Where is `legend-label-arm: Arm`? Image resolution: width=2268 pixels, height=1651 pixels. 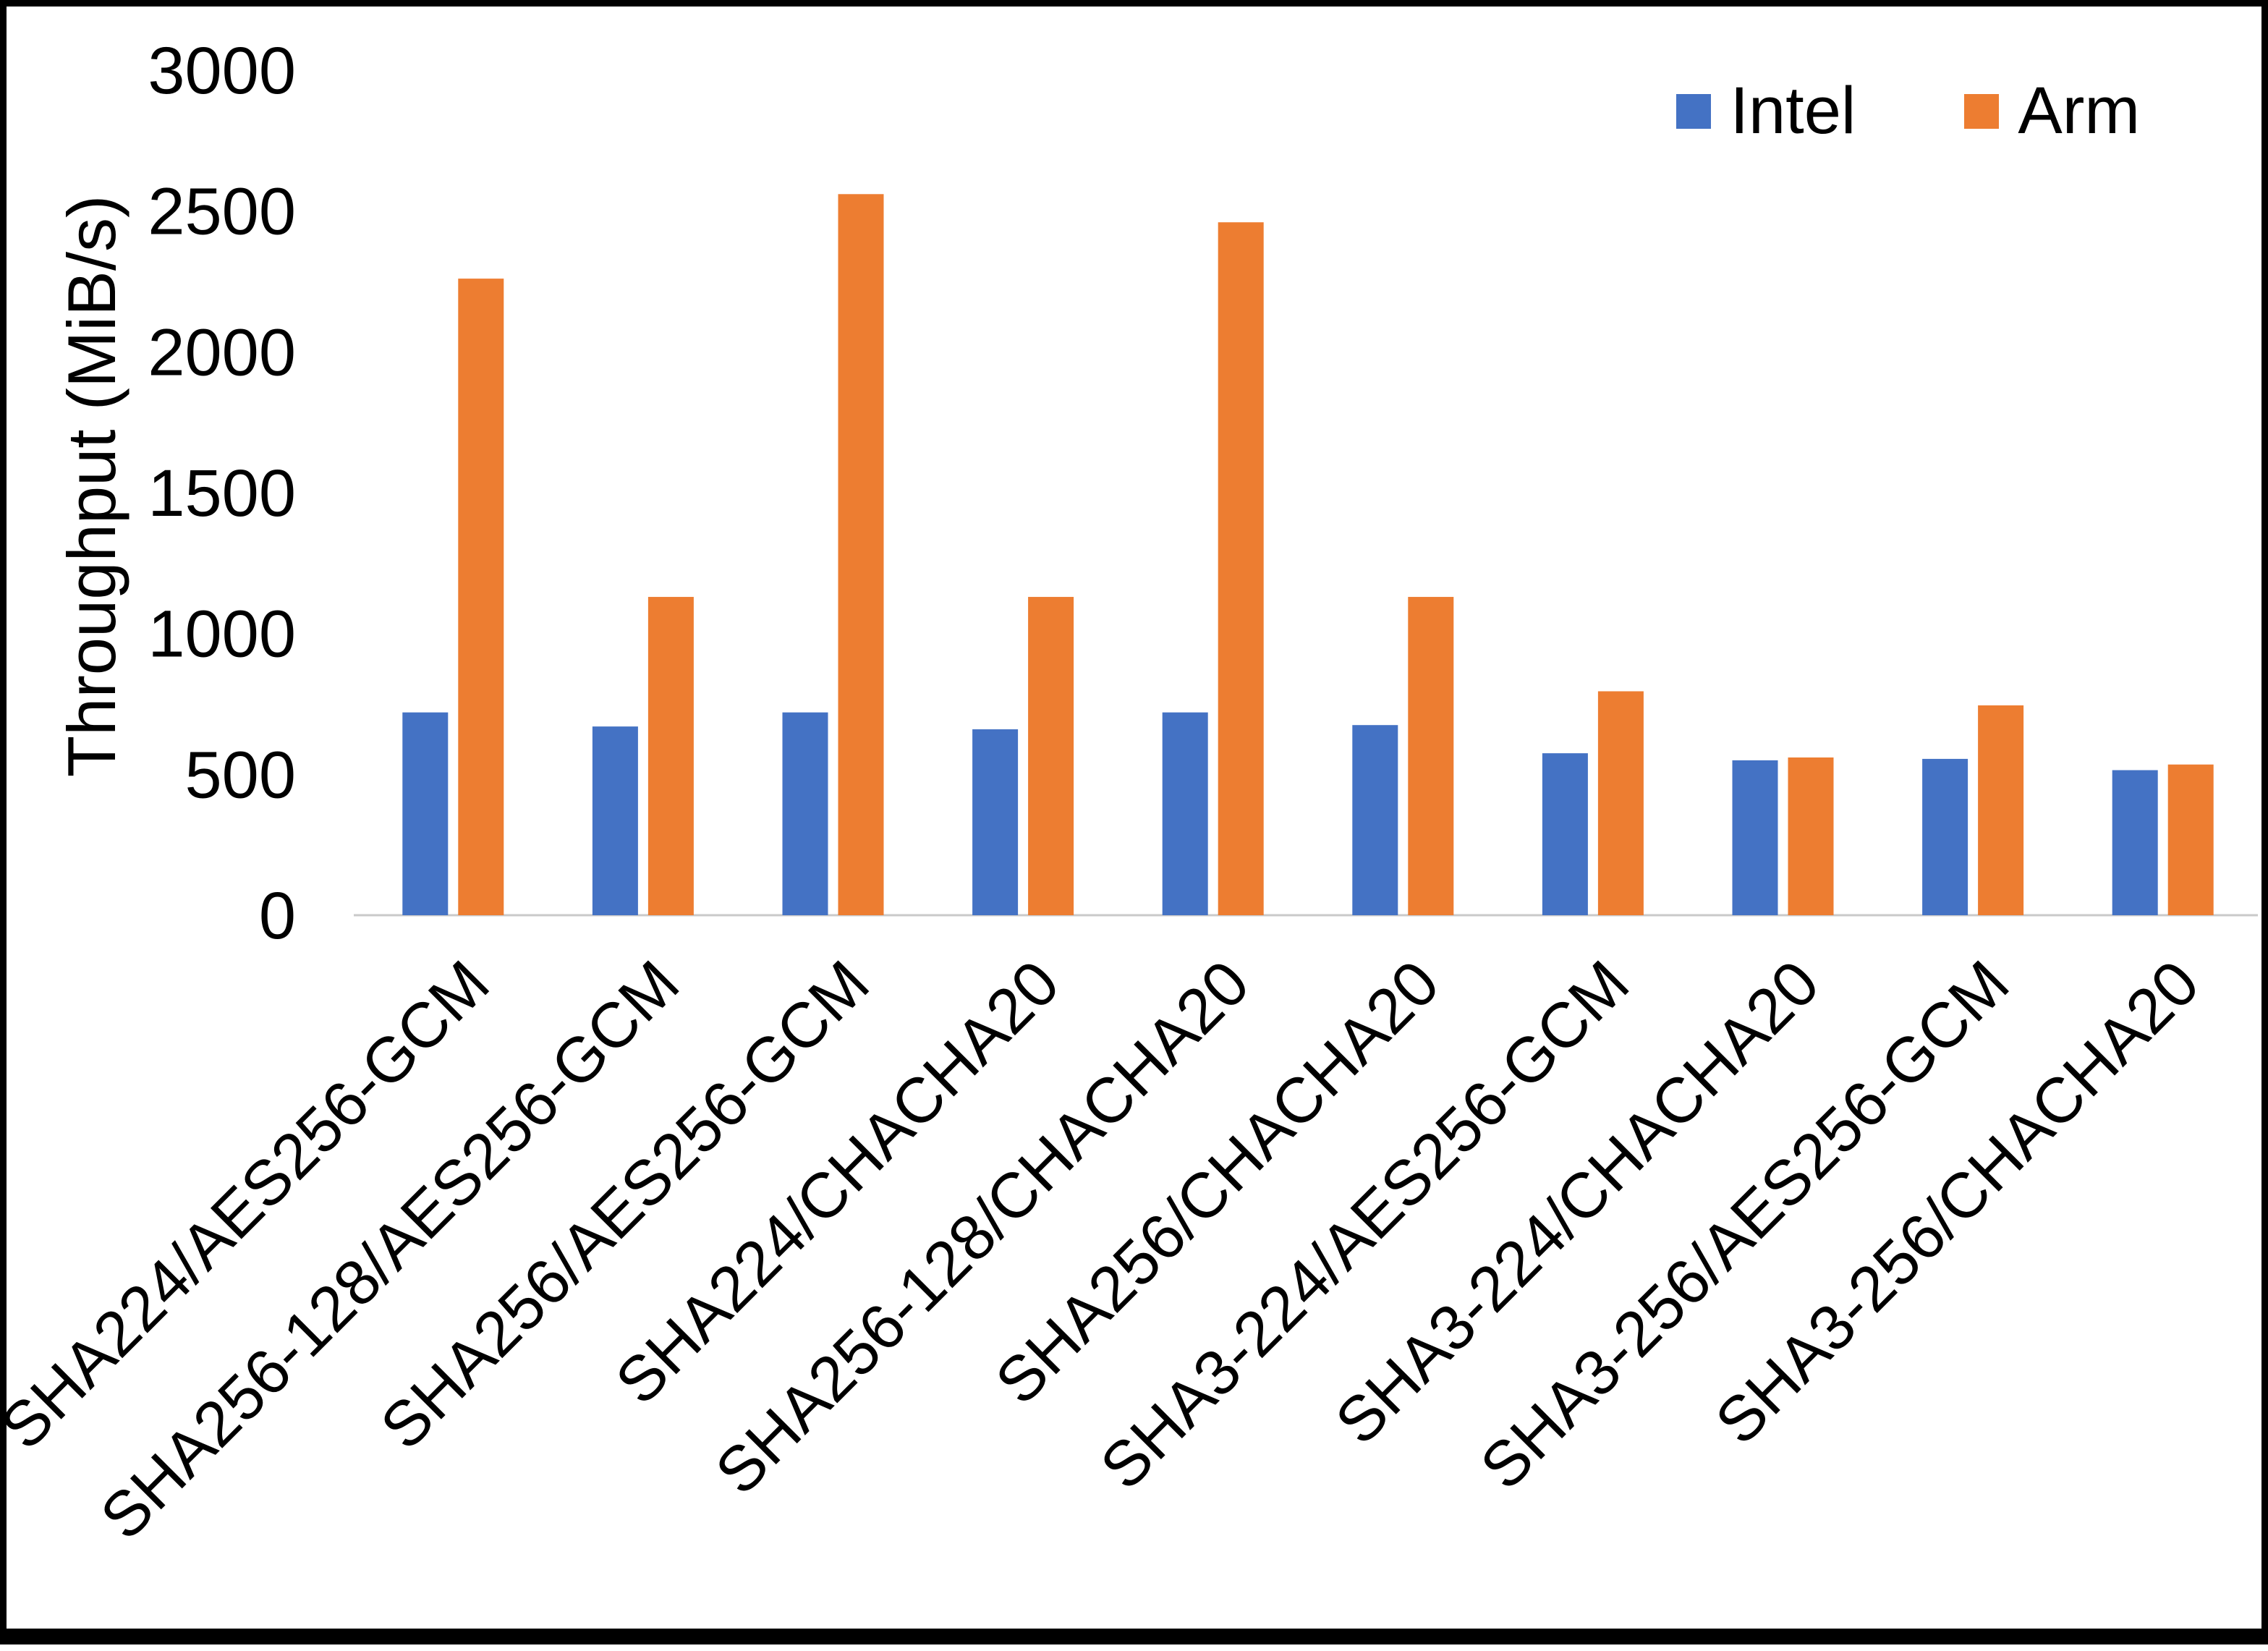
legend-label-arm: Arm is located at coordinates (2079, 111).